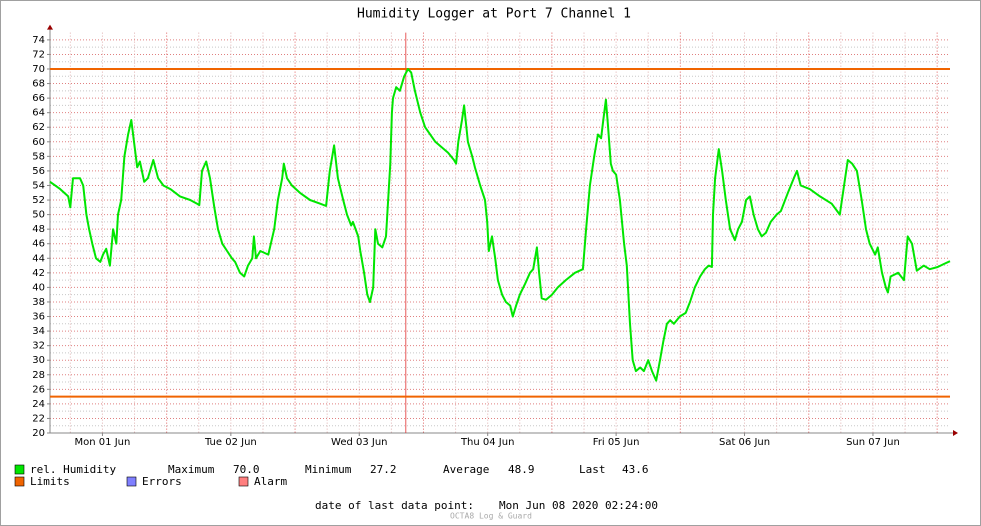  I want to click on y-tick-label: 74, so click(38, 40).